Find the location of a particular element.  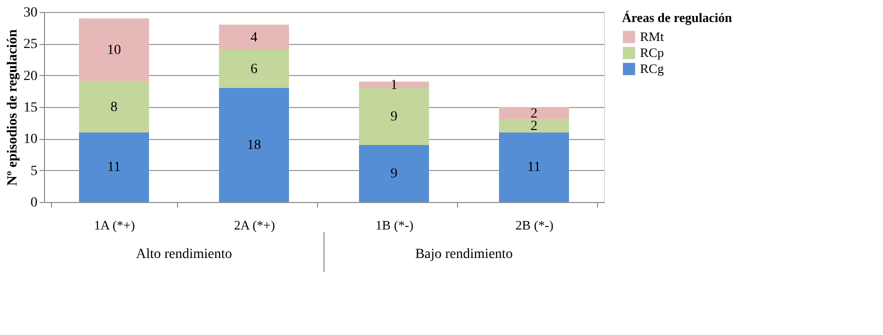

legend-label: RMt is located at coordinates (652, 36).